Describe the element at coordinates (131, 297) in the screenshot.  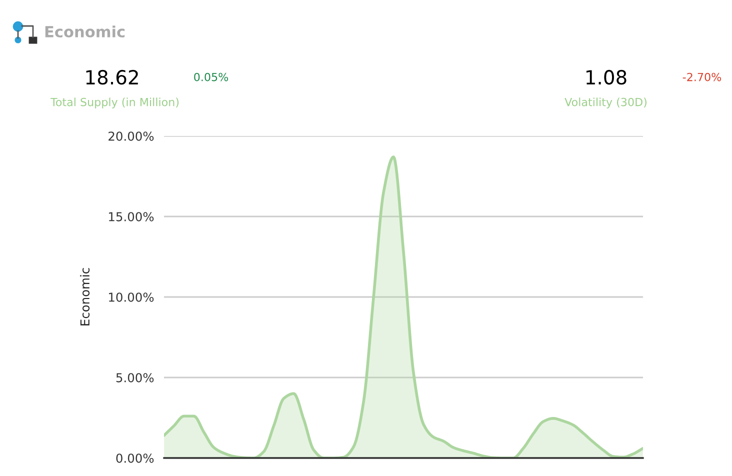
I see `y-tick-label: 10.00%` at that location.